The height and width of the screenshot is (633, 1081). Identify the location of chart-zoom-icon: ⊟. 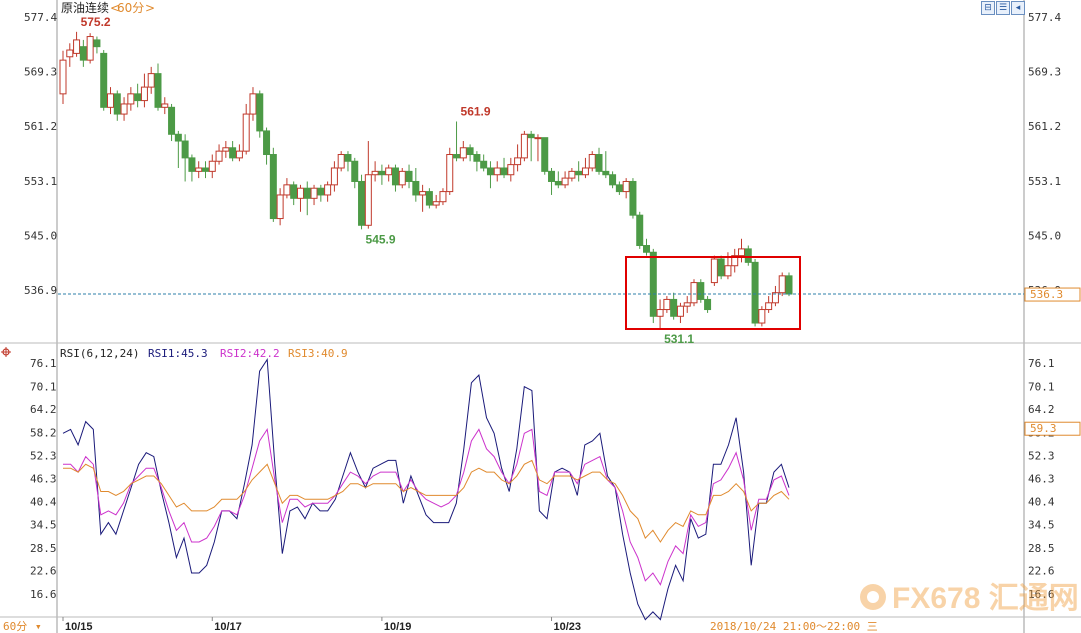
(988, 8).